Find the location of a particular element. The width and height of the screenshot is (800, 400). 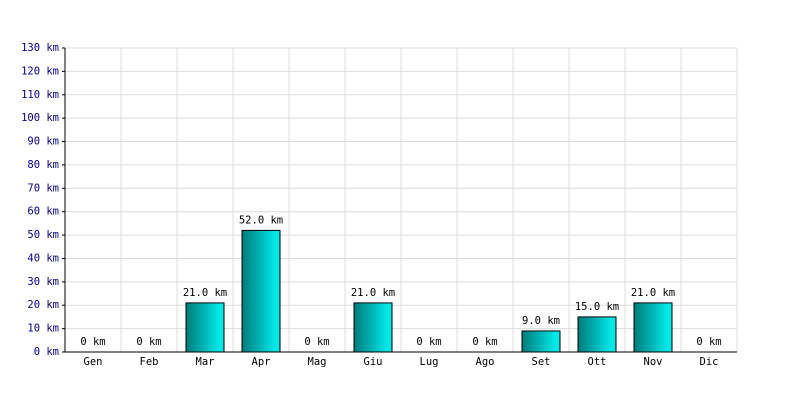

y-tick-label: 130 km is located at coordinates (40, 48).